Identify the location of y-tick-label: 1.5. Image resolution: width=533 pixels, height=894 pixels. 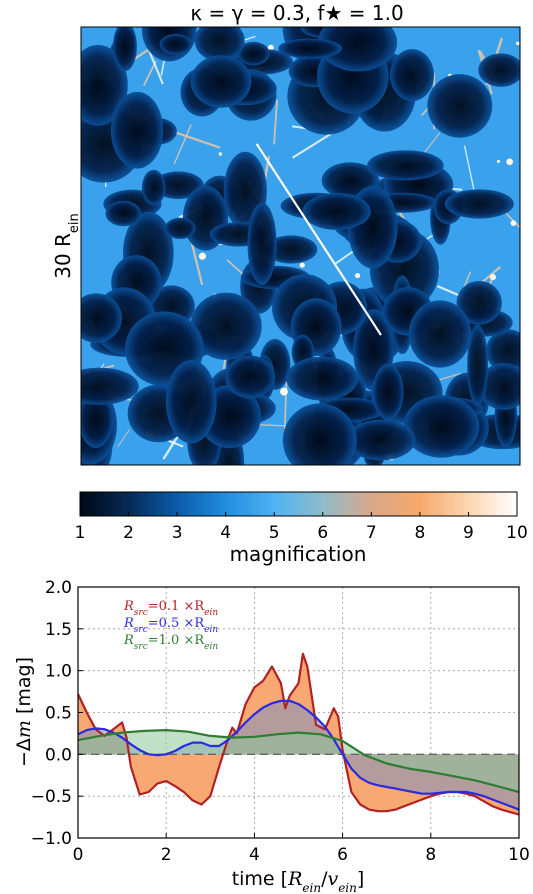
(58, 630).